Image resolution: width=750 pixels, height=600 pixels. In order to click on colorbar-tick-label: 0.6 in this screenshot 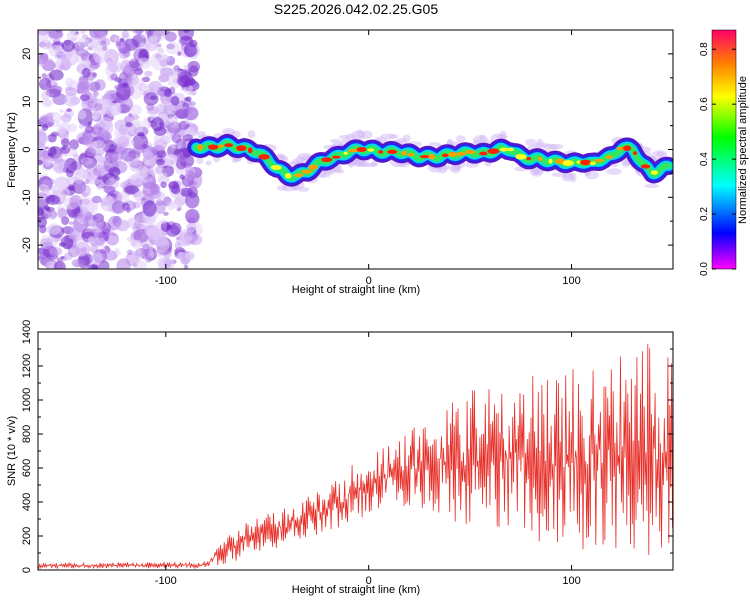, I will do `click(704, 104)`.